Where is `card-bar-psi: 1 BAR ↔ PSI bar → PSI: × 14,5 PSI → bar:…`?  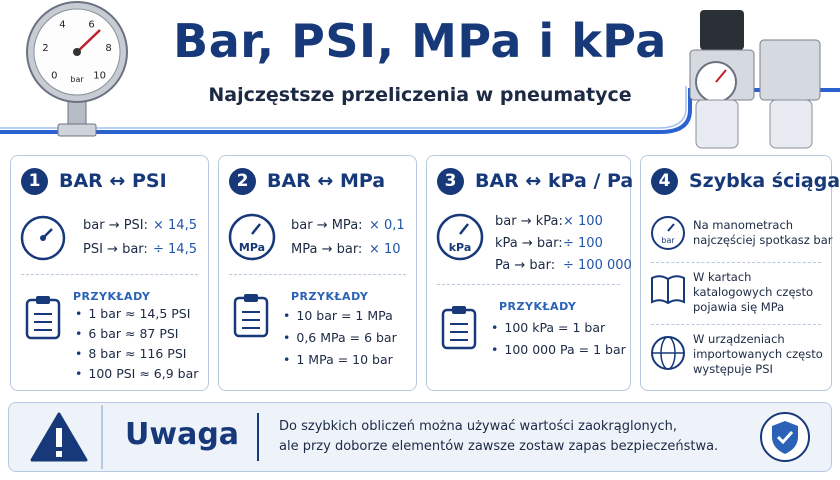
card-bar-psi: 1 BAR ↔ PSI bar → PSI: × 14,5 PSI → bar:… is located at coordinates (109, 273).